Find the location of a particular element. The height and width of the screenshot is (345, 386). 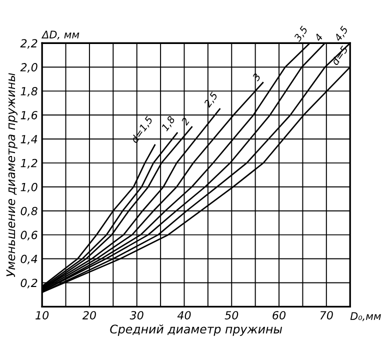

text: 2,5 is located at coordinates (211, 99).